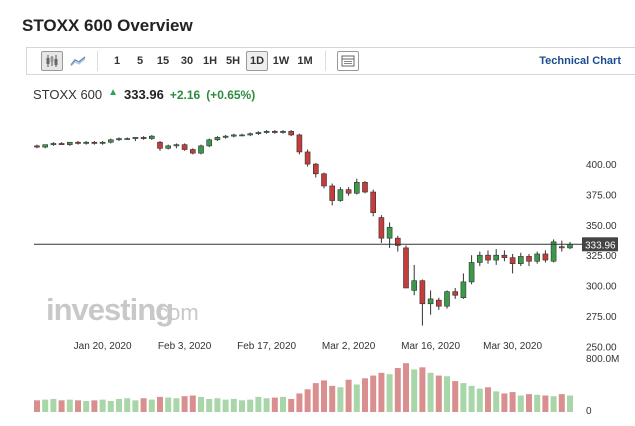  I want to click on chart-toolbar: 1 5 15 30 1H 5H 1D 1W 1M Technical Chart, so click(330, 61).